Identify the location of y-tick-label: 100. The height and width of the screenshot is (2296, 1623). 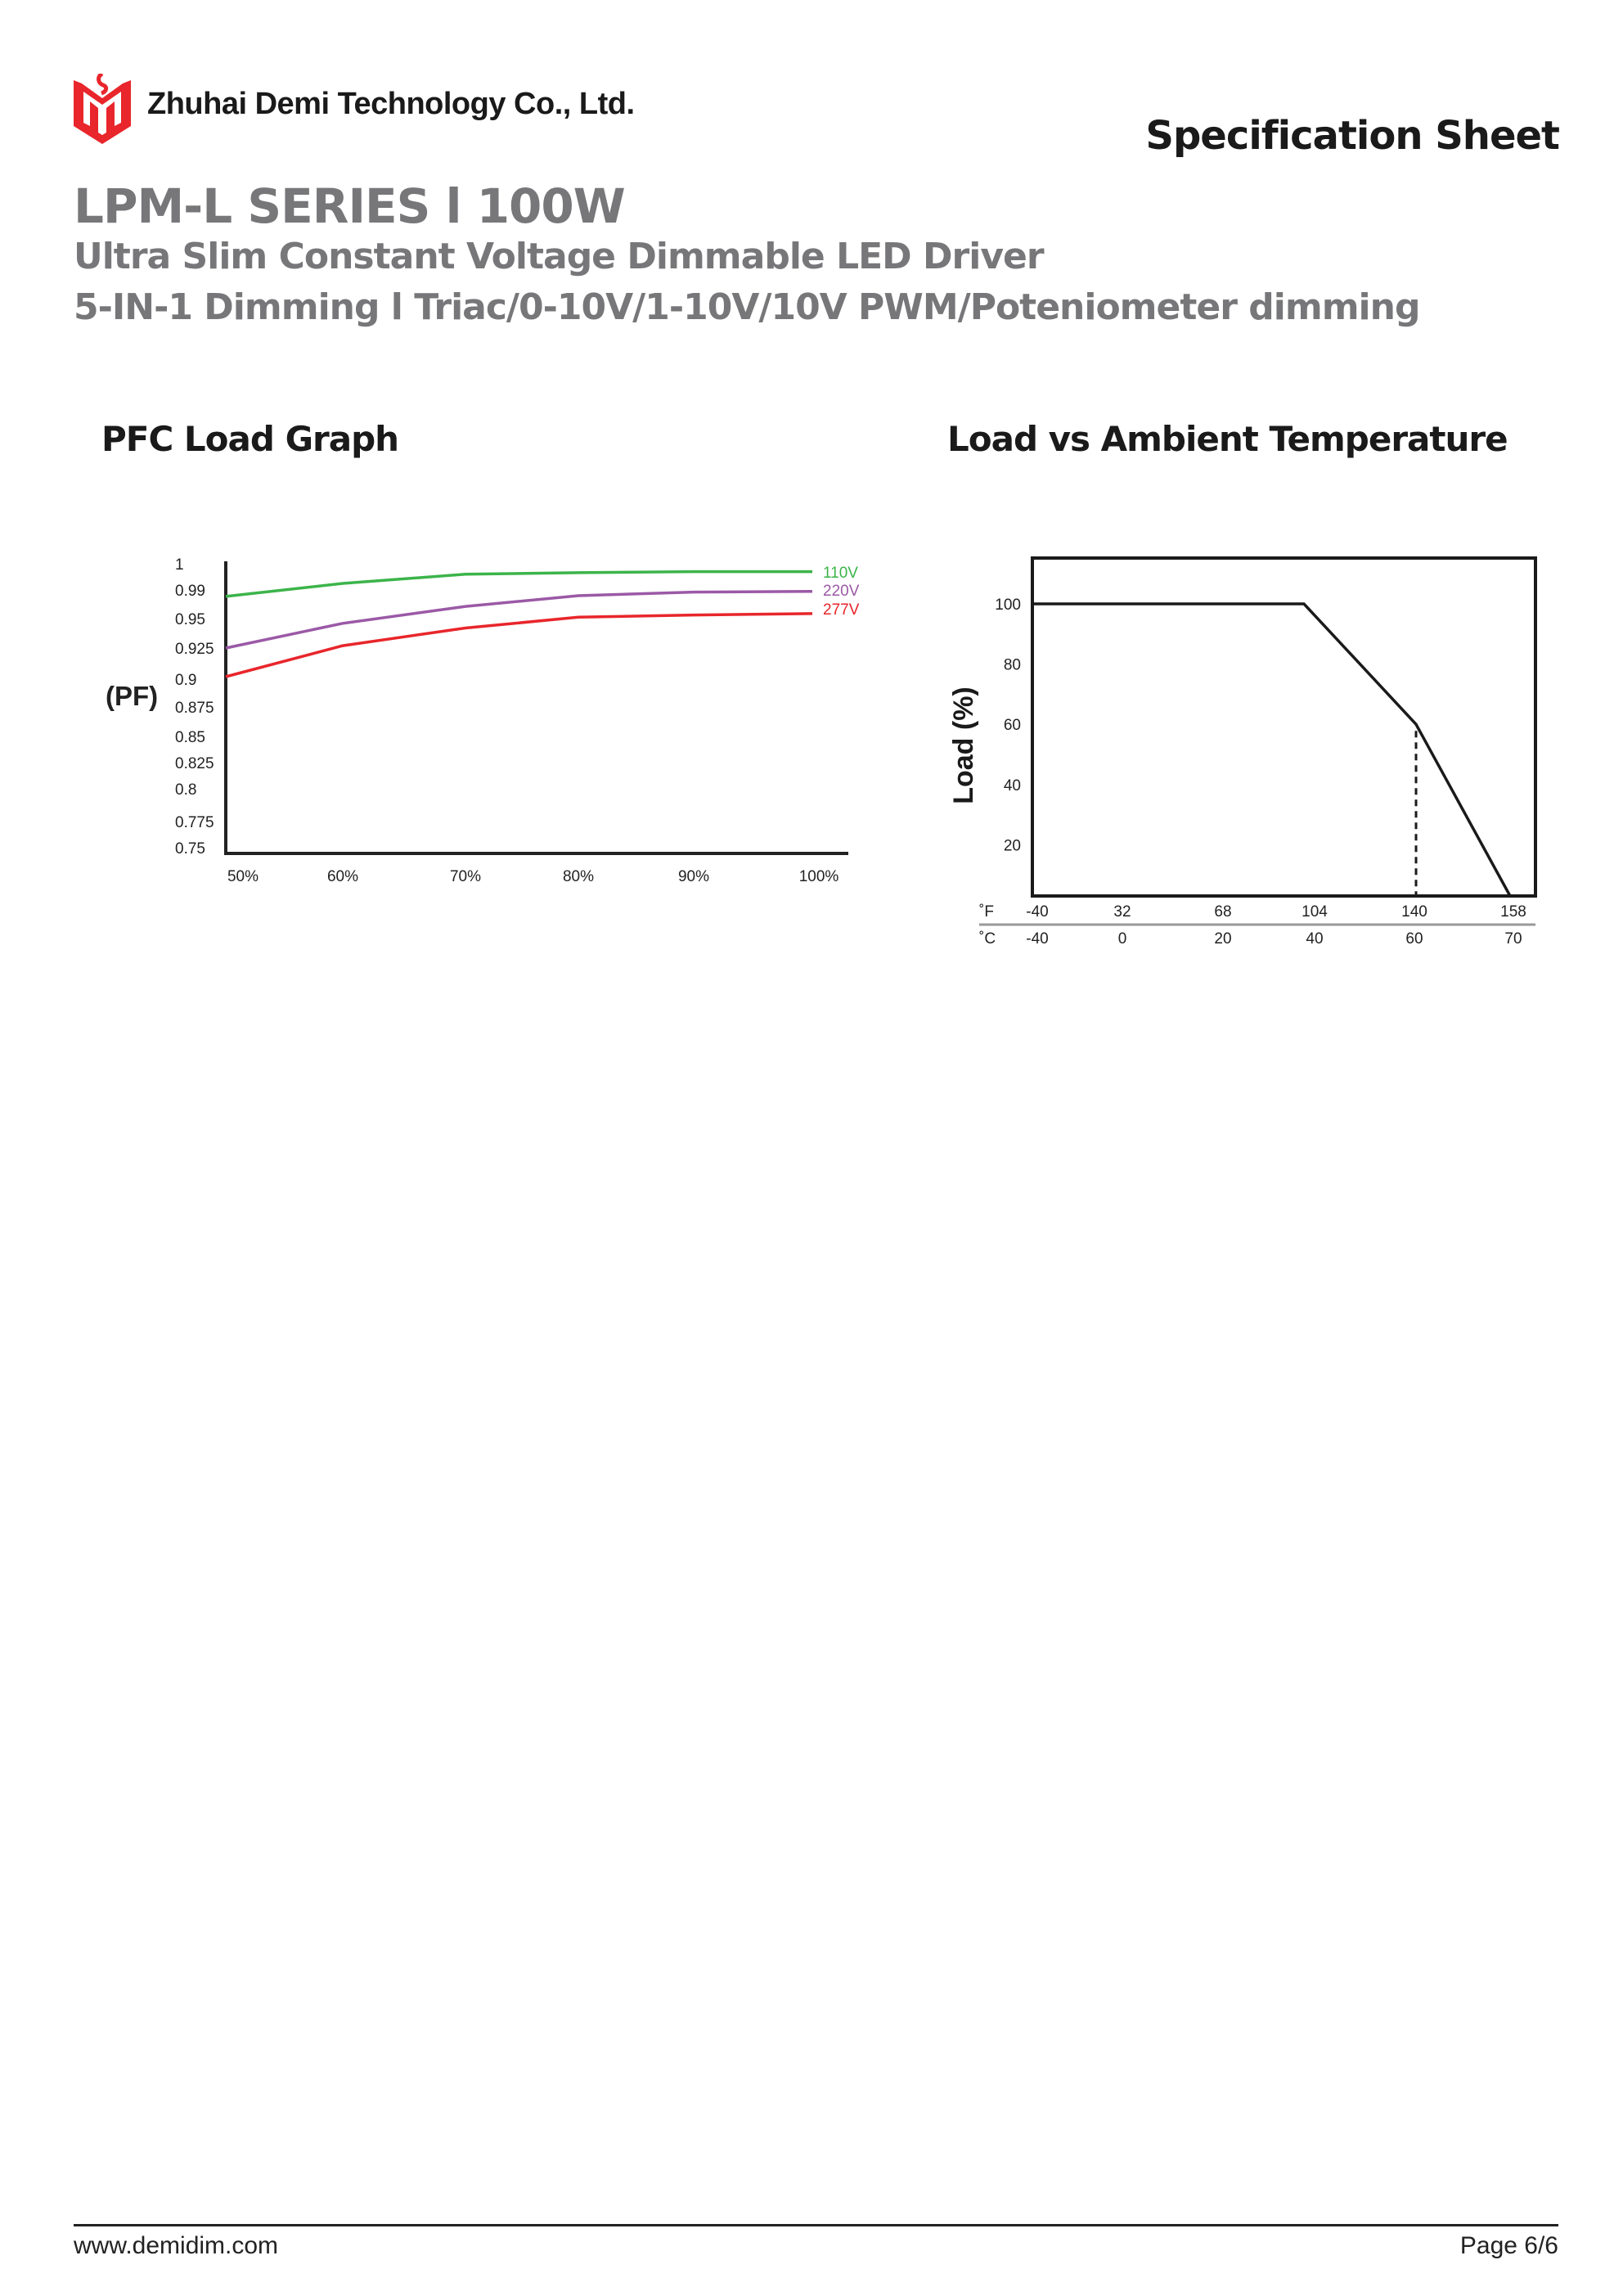
(1008, 605).